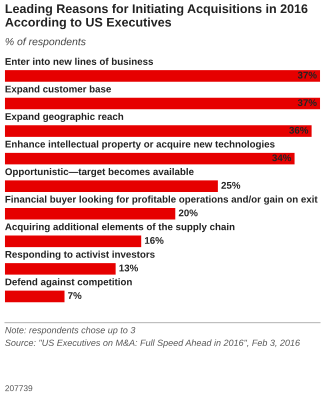  Describe the element at coordinates (99, 173) in the screenshot. I see `y-tick-label: Opportunistic—target becomes available` at that location.